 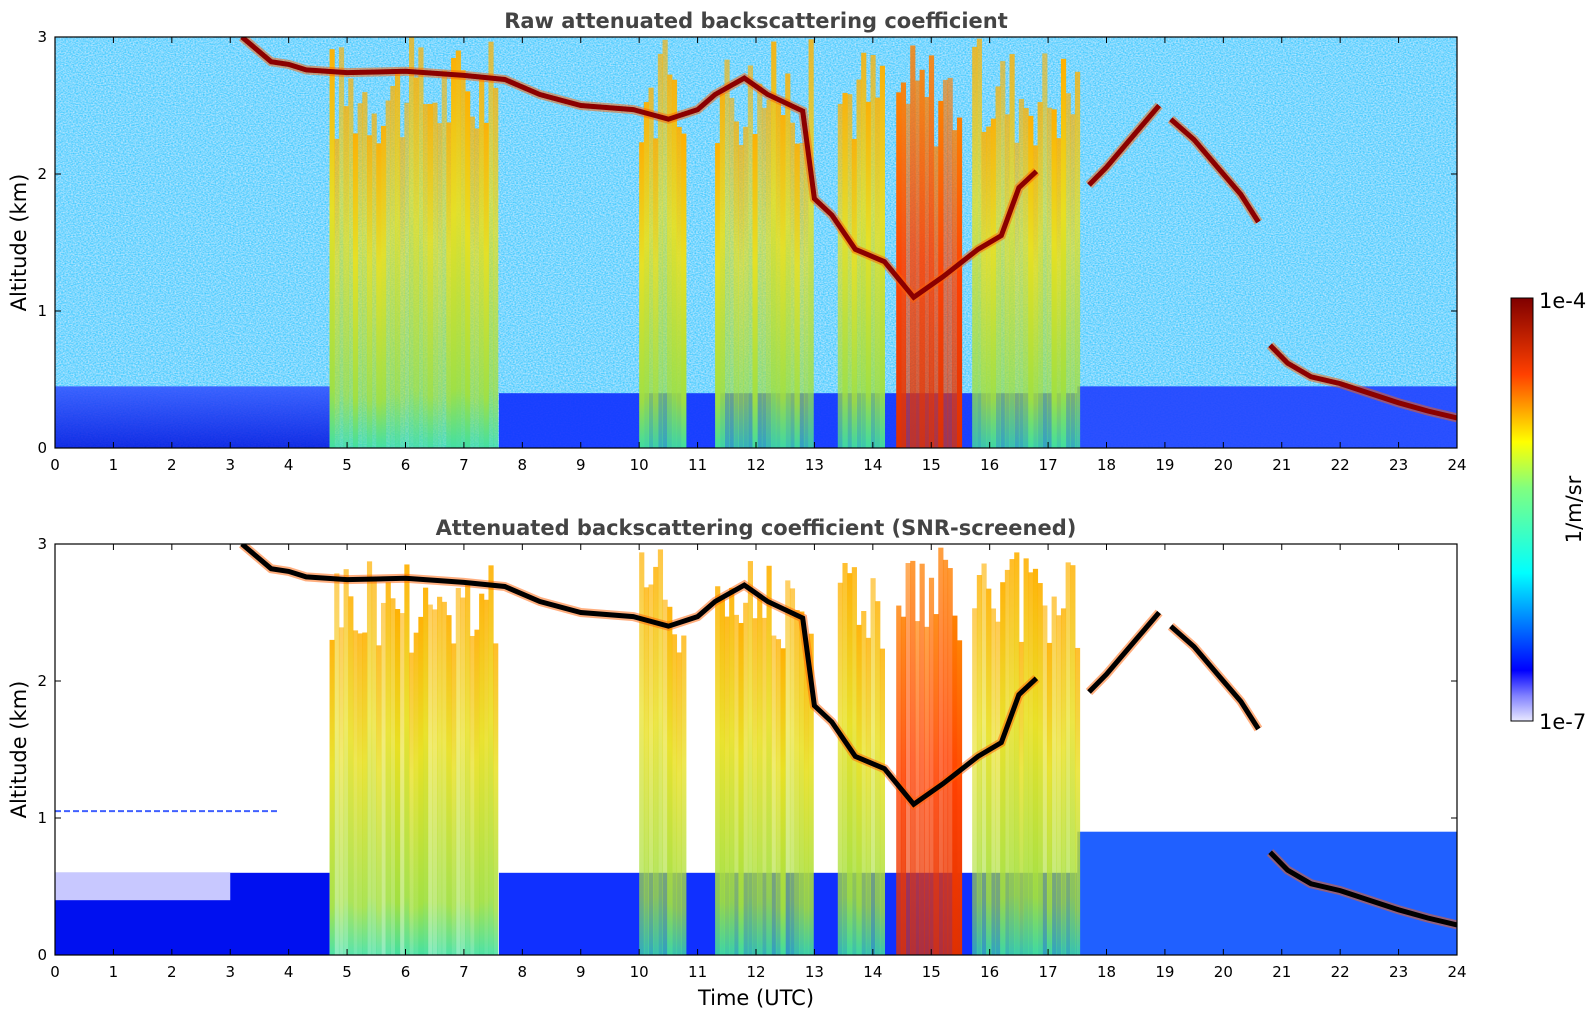 I want to click on x-tick-label: 6, so click(x=406, y=972).